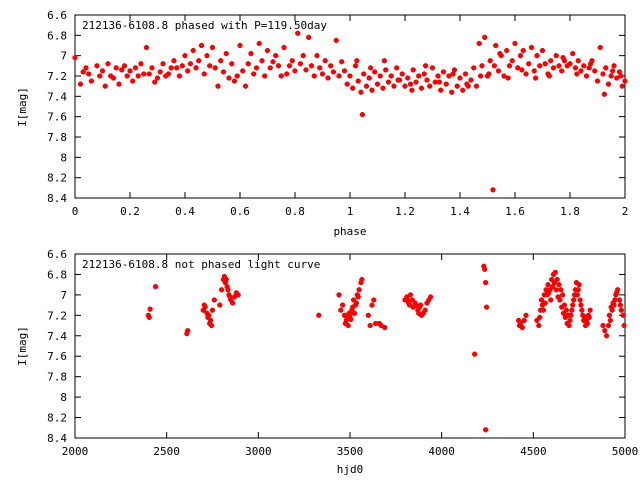  I want to click on y-tick-label: 8, so click(63, 397).